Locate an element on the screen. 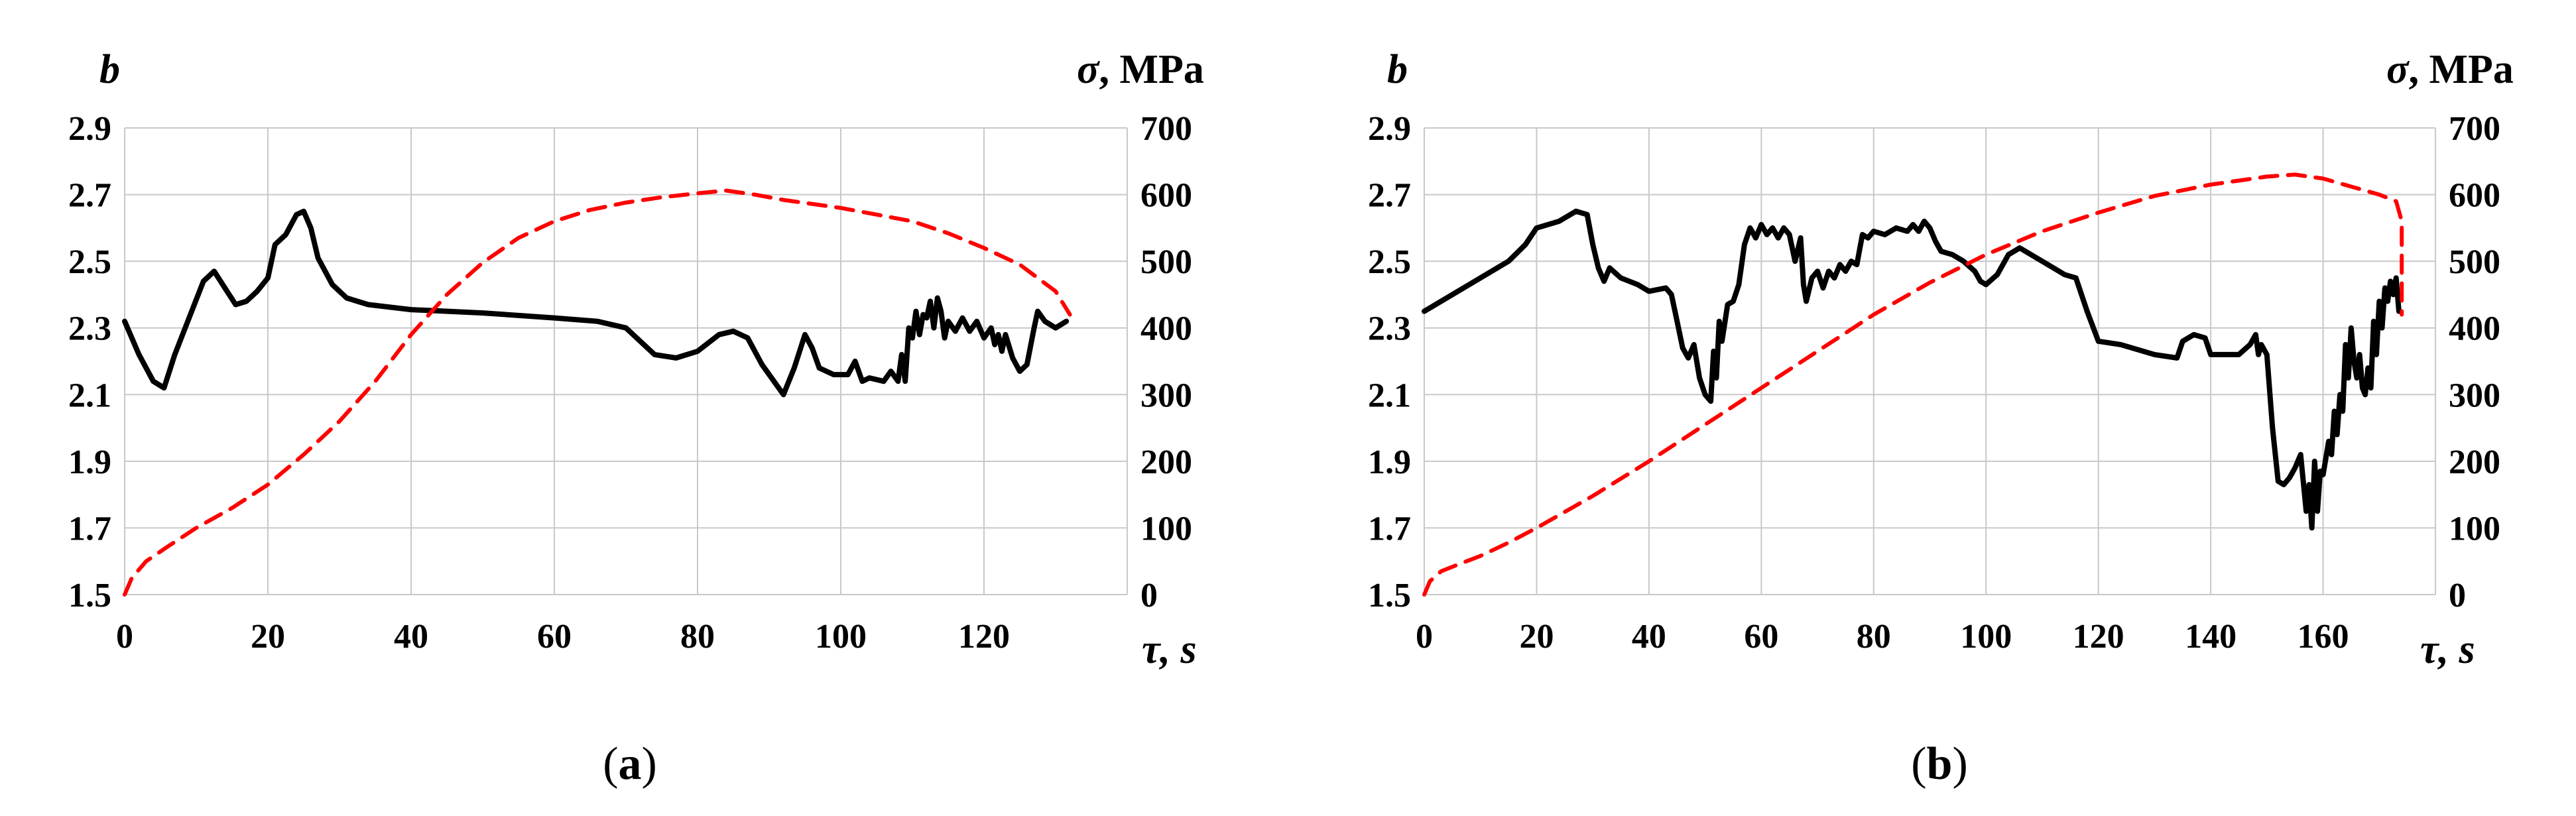 The image size is (2576, 816). panel-caption: (b) is located at coordinates (1939, 764).